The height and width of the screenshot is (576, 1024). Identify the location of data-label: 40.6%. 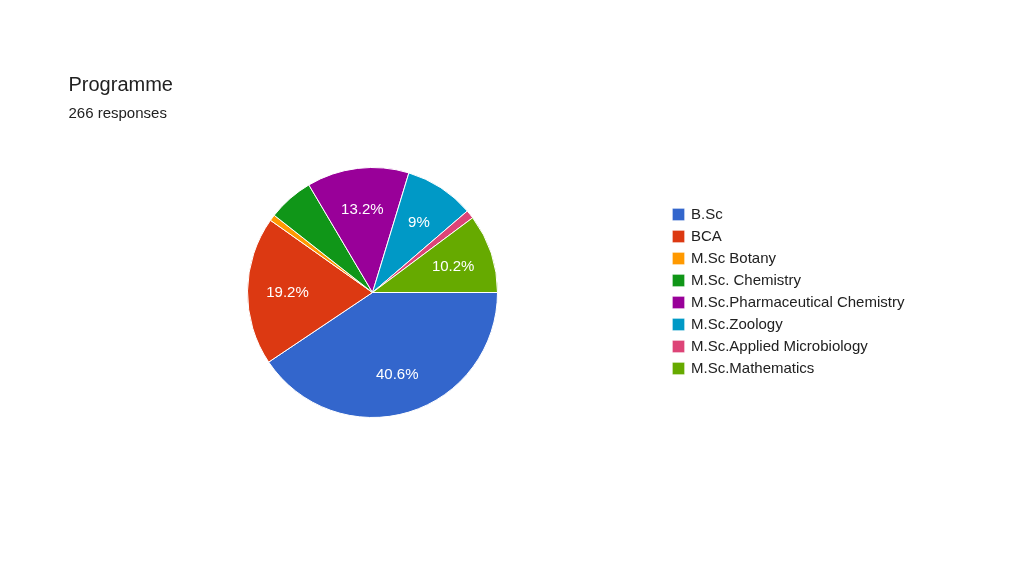
(397, 374).